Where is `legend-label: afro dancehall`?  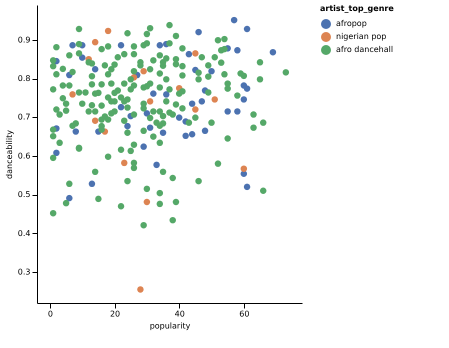
legend-label: afro dancehall is located at coordinates (365, 49).